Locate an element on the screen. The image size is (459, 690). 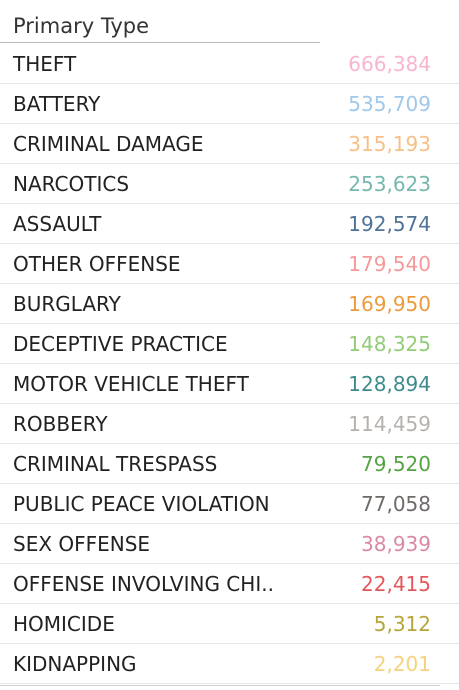
table-row: NARCOTICS 253,623 is located at coordinates (229, 184).